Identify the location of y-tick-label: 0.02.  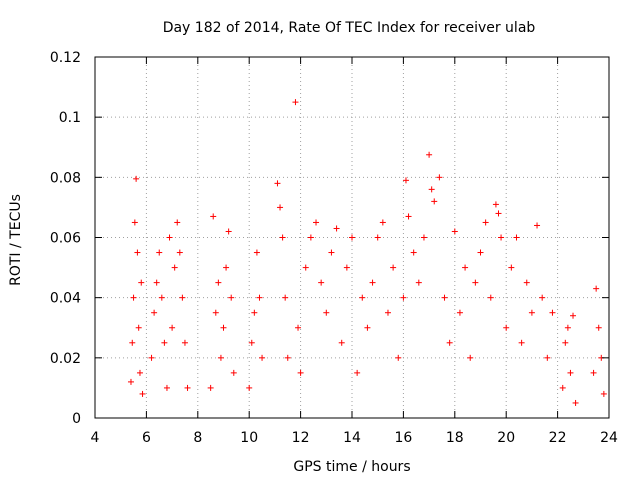
(65, 359).